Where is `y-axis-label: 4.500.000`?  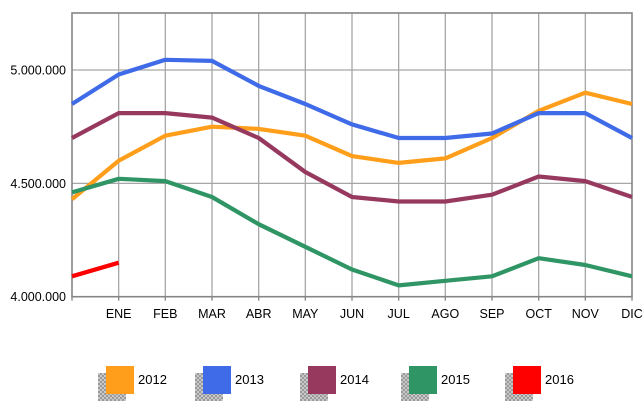 y-axis-label: 4.500.000 is located at coordinates (38, 184).